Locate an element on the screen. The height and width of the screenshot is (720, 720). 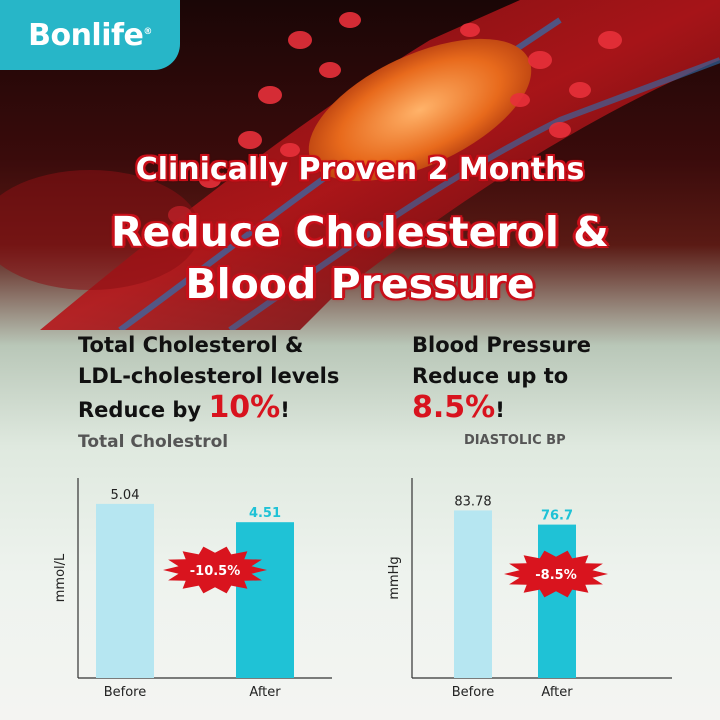
left-highlight-percent: 10% is located at coordinates (244, 407).